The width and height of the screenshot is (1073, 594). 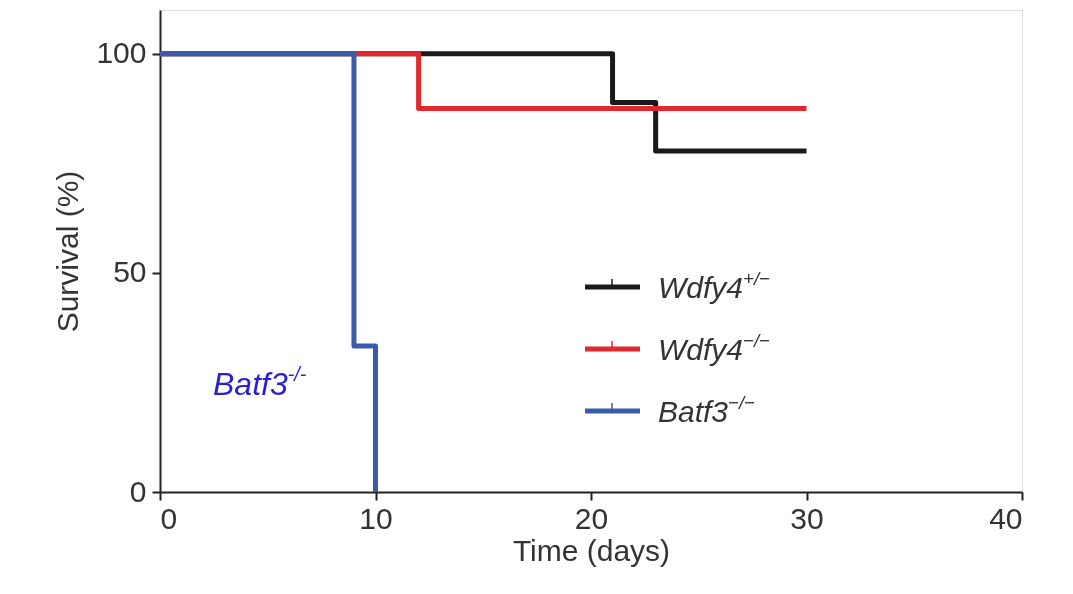 What do you see at coordinates (376, 518) in the screenshot?
I see `x-tick-label: 10` at bounding box center [376, 518].